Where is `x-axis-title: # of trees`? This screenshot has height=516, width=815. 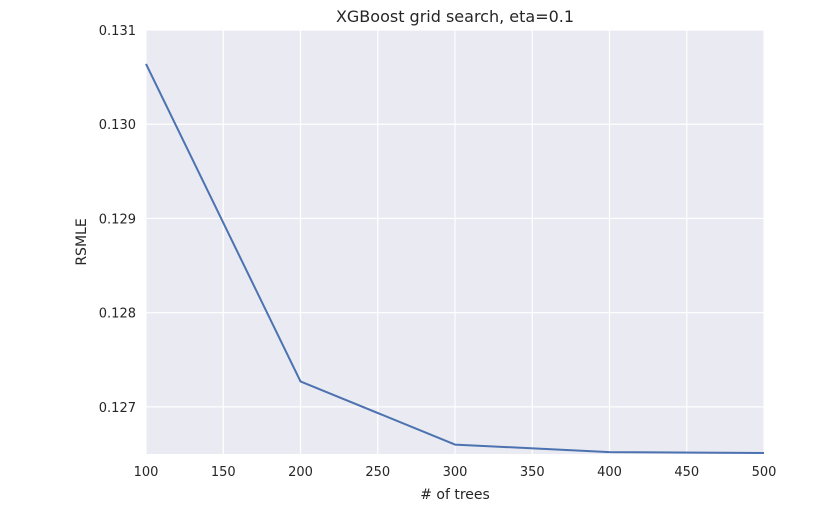 x-axis-title: # of trees is located at coordinates (455, 495).